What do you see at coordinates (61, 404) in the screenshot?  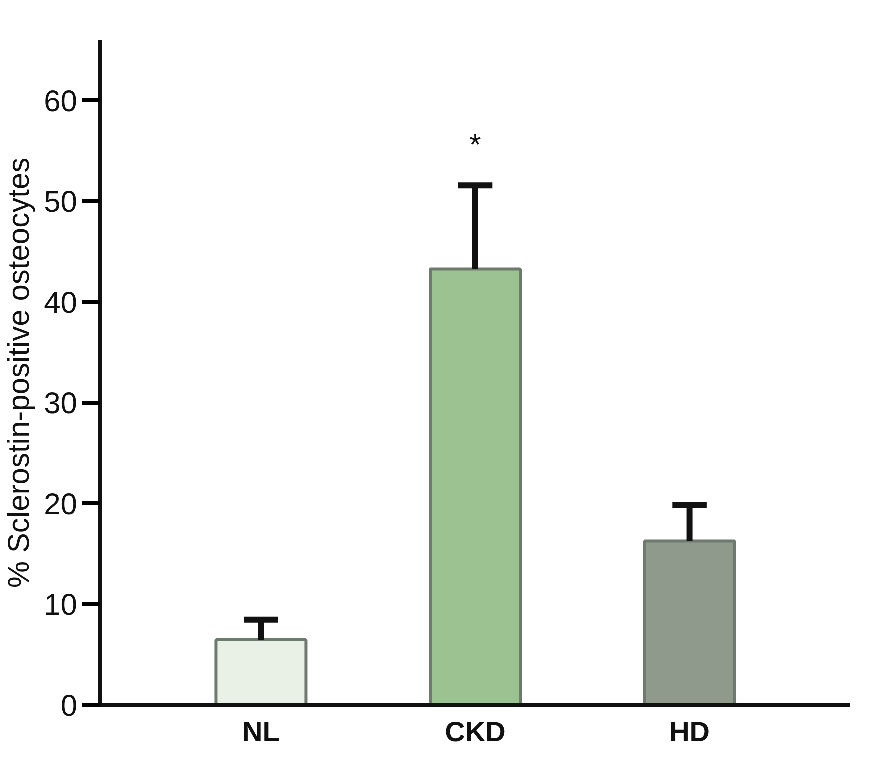 I see `y-tick-label: 30` at bounding box center [61, 404].